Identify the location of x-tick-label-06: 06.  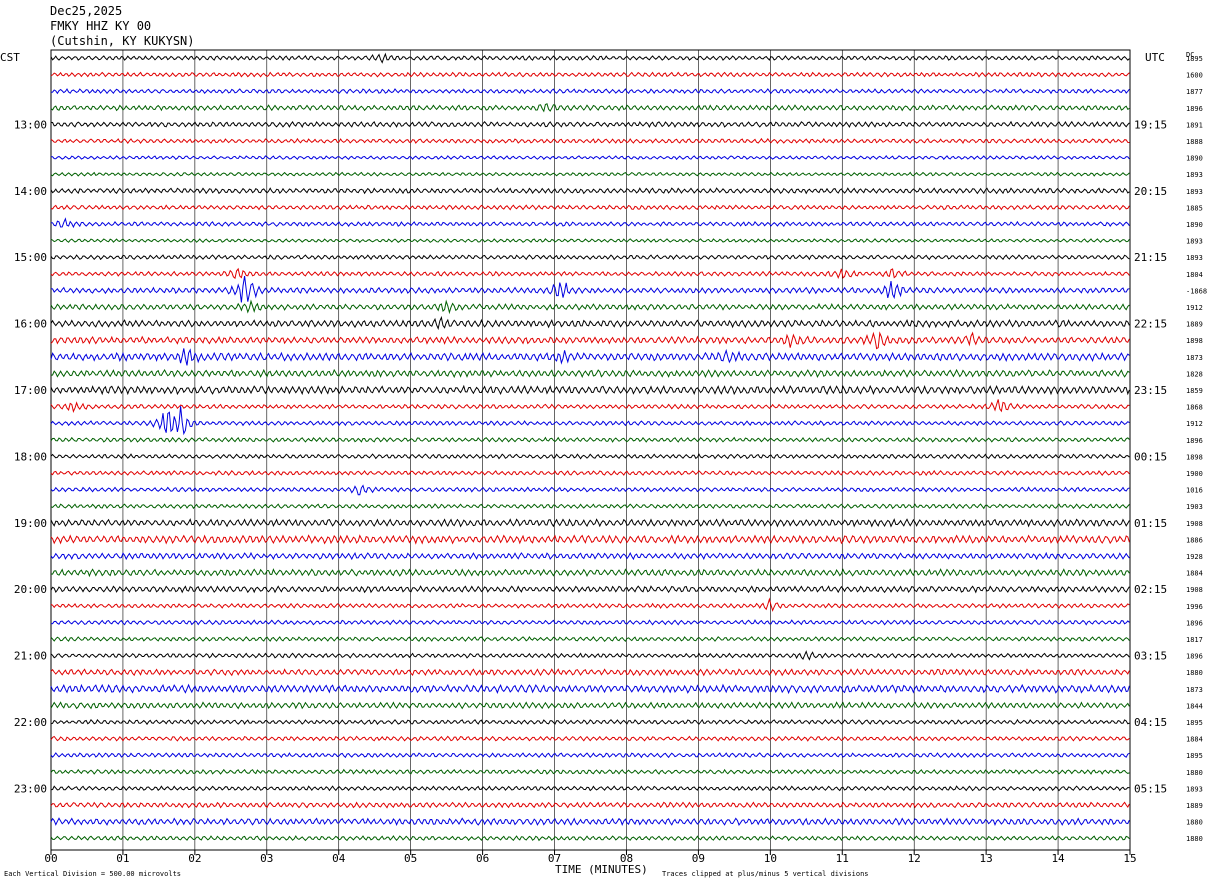
(482, 858).